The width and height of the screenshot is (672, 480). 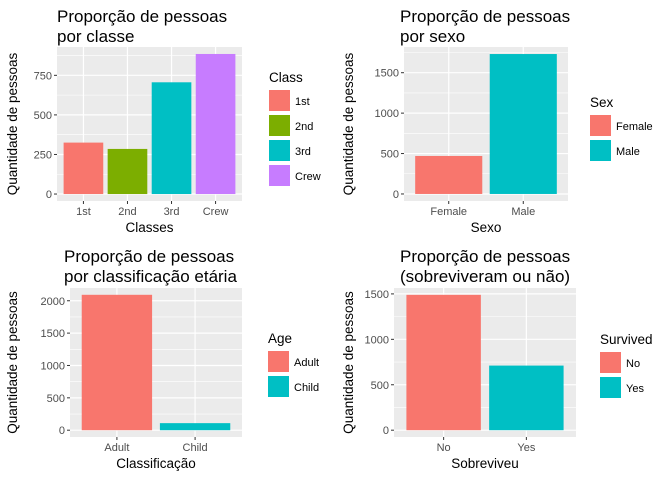 I want to click on legend-label: Yes, so click(x=635, y=389).